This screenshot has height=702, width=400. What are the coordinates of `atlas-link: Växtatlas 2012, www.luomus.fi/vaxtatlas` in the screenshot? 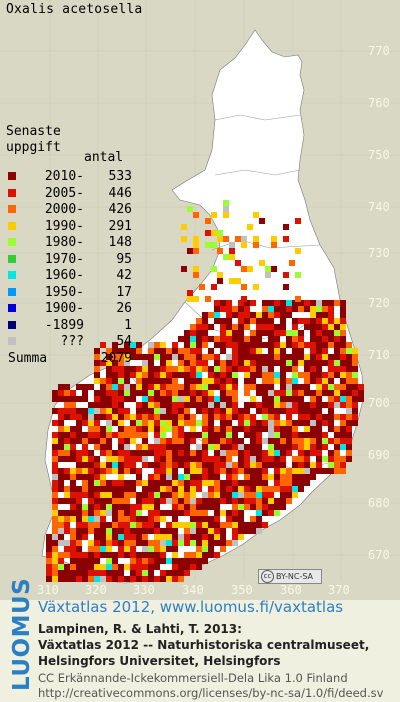 It's located at (191, 607).